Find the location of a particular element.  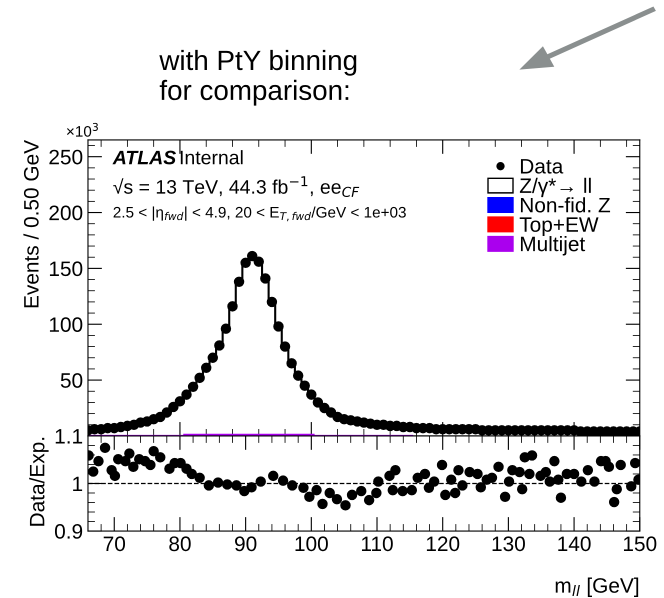

x-tick-label: 70 is located at coordinates (115, 544).